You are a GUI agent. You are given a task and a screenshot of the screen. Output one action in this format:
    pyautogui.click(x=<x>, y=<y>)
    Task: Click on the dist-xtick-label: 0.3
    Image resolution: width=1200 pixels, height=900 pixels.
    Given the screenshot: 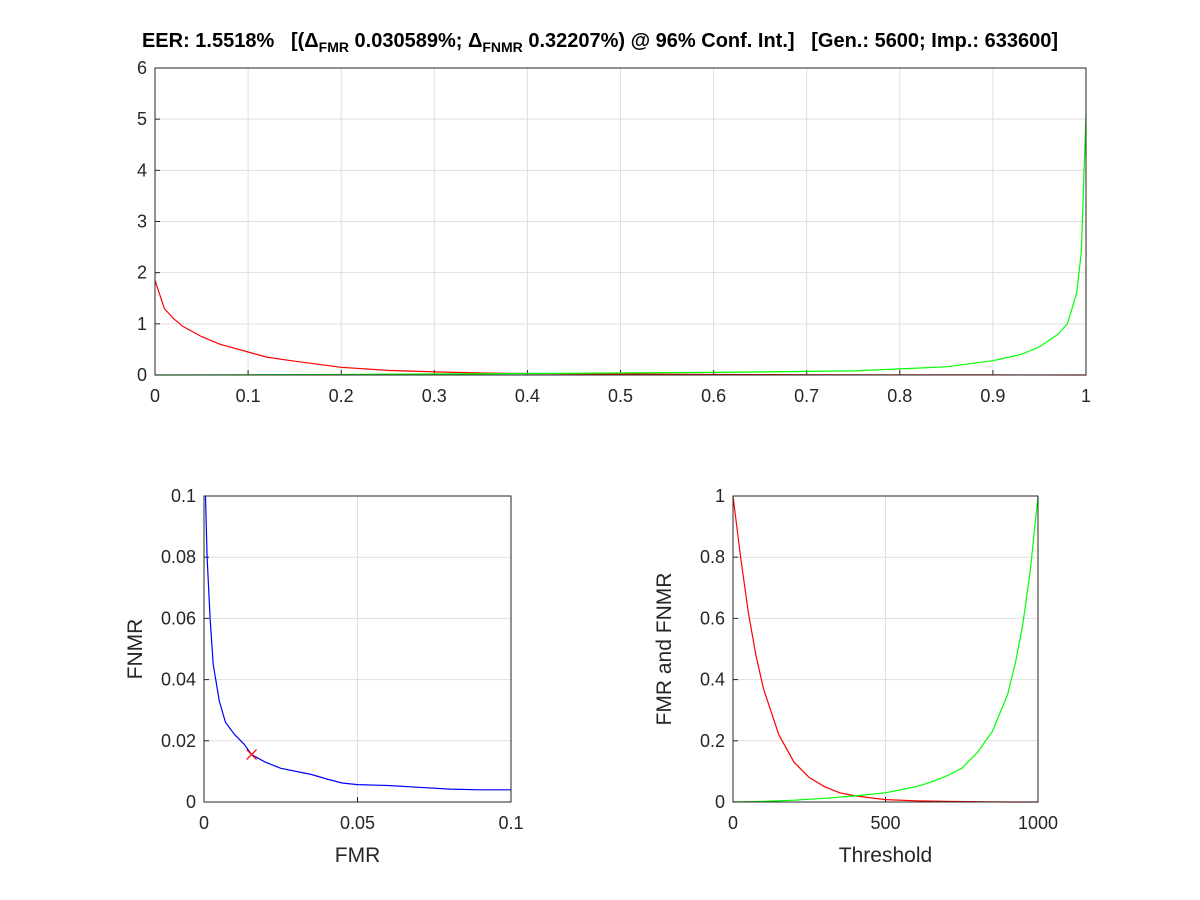 What is the action you would take?
    pyautogui.click(x=434, y=396)
    